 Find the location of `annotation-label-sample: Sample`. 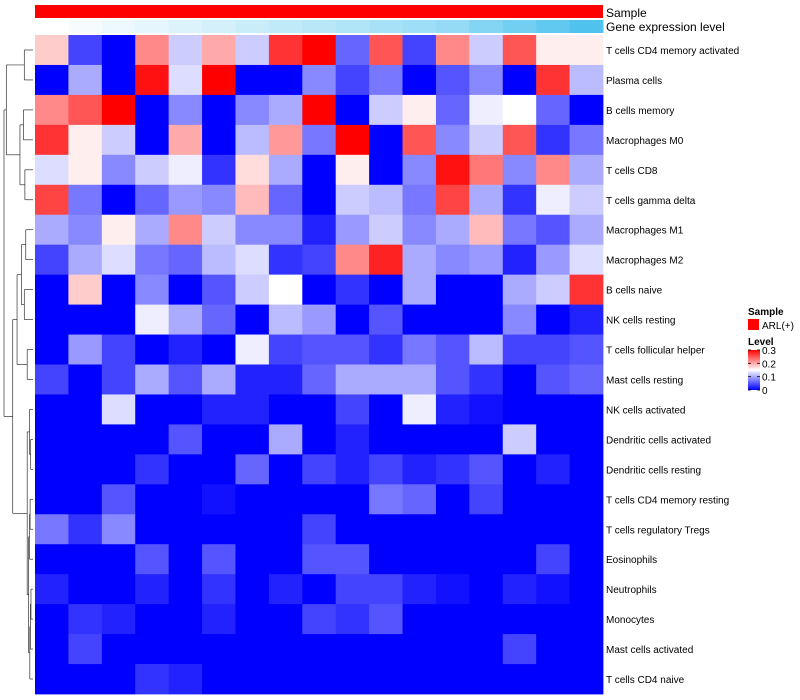

annotation-label-sample: Sample is located at coordinates (626, 13).